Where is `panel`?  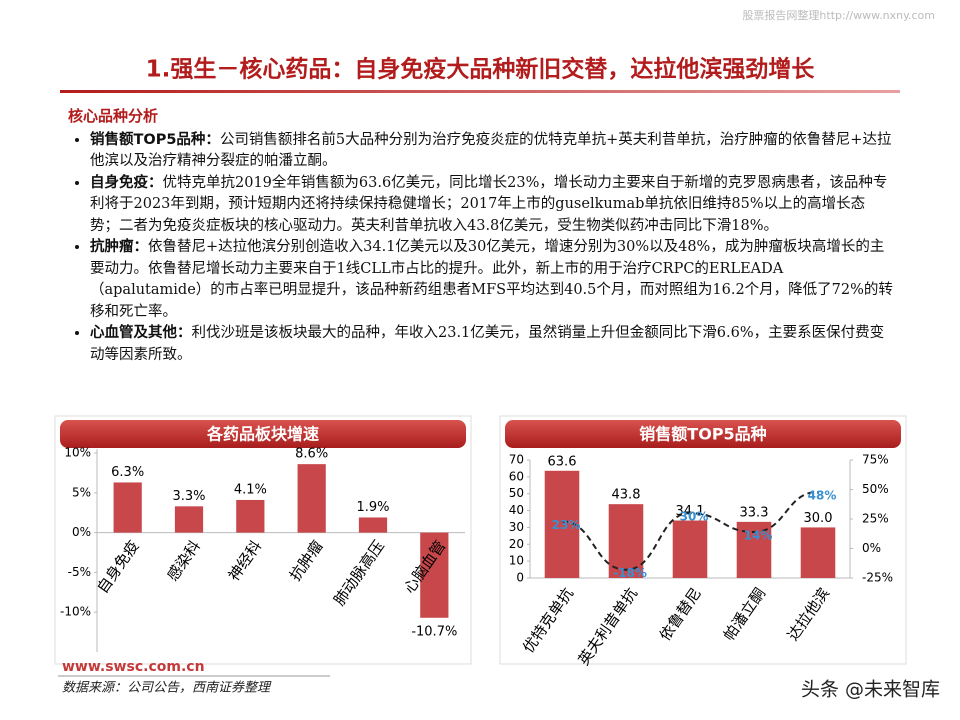 panel is located at coordinates (703, 540).